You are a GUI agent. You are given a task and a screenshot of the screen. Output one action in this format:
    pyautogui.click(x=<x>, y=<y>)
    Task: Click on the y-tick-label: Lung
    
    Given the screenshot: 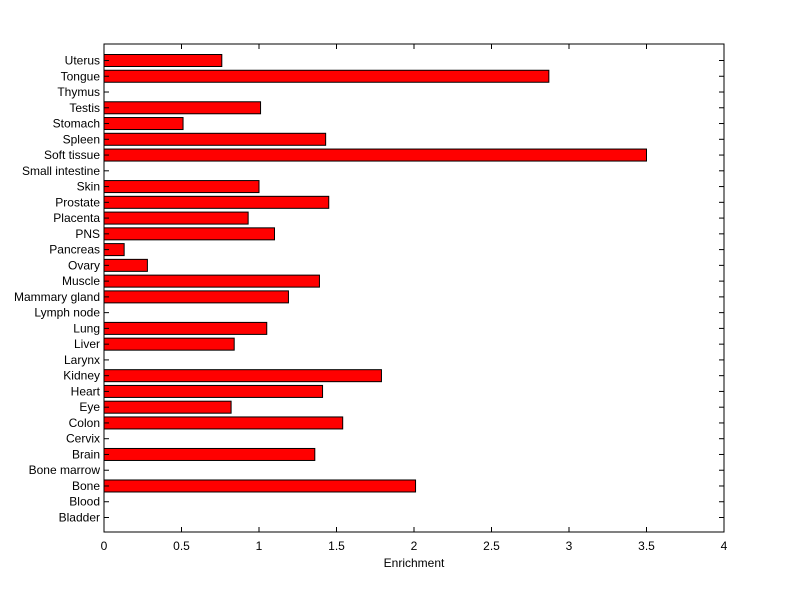 What is the action you would take?
    pyautogui.click(x=86, y=328)
    